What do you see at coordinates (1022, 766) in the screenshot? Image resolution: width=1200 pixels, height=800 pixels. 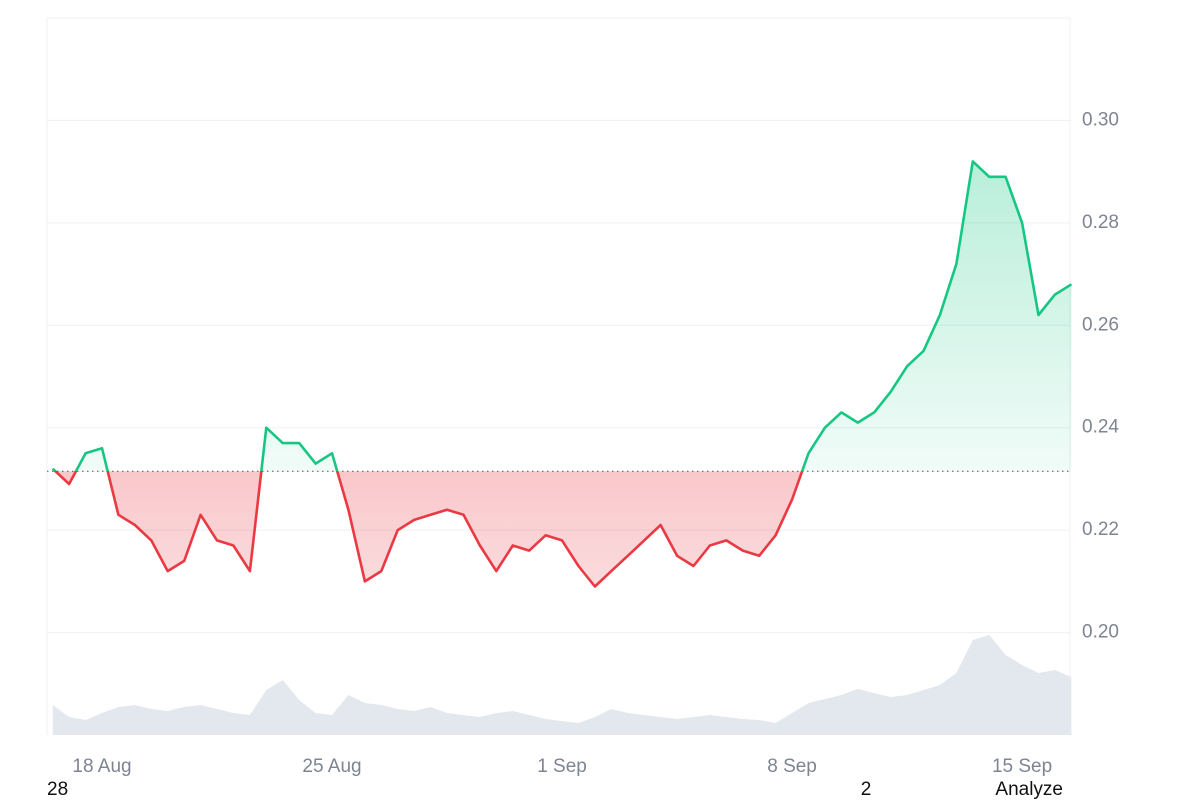 I see `x-tick-label: 15 Sep` at bounding box center [1022, 766].